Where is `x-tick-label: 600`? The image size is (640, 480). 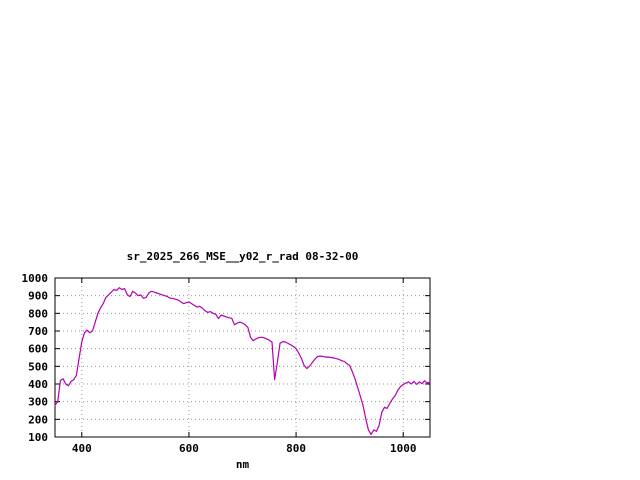 x-tick-label: 600 is located at coordinates (189, 448).